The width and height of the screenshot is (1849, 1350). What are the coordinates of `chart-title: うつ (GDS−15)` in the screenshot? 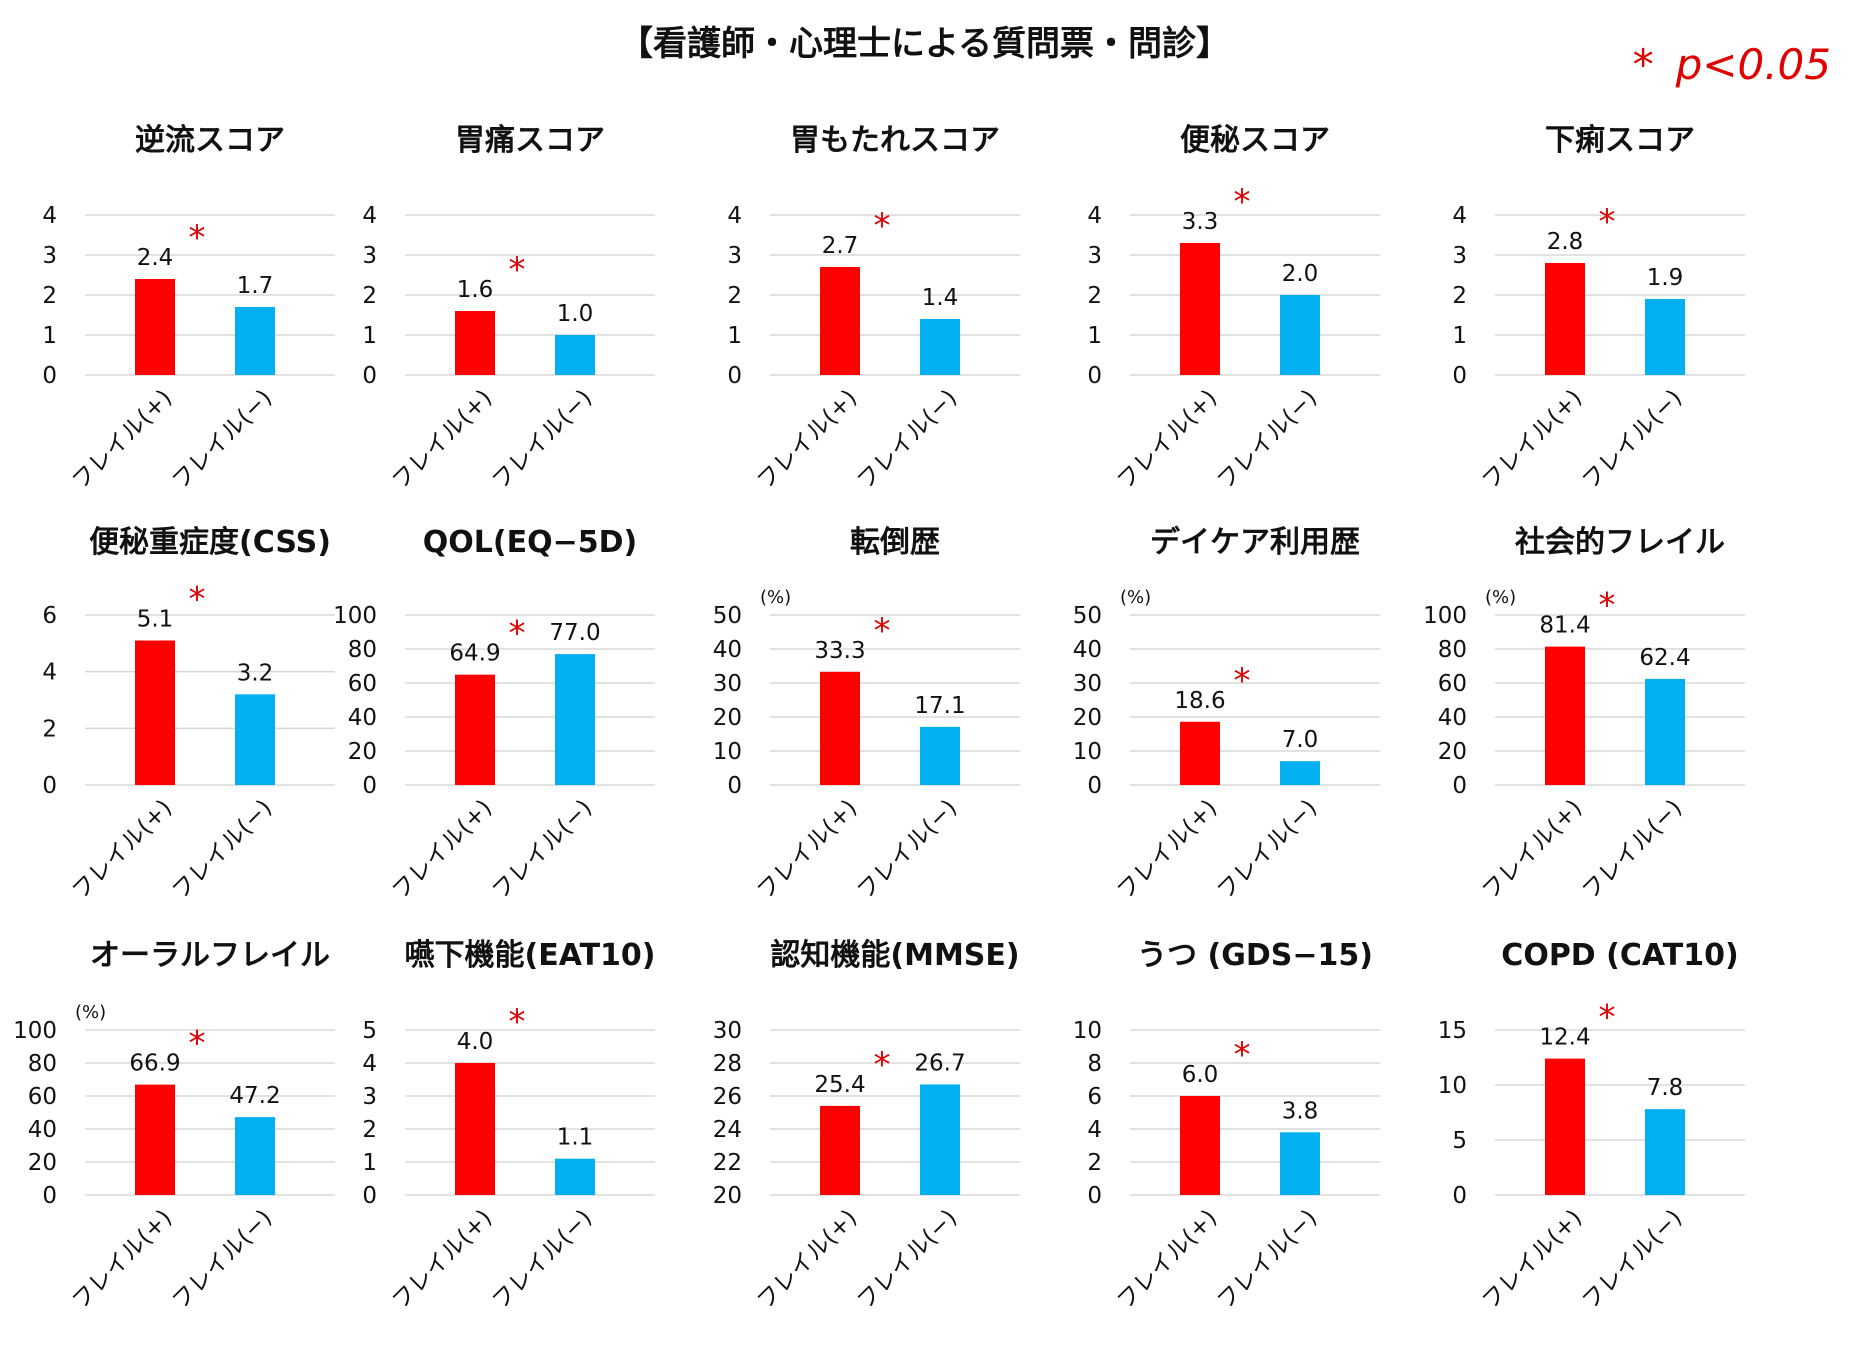 It's located at (1255, 955).